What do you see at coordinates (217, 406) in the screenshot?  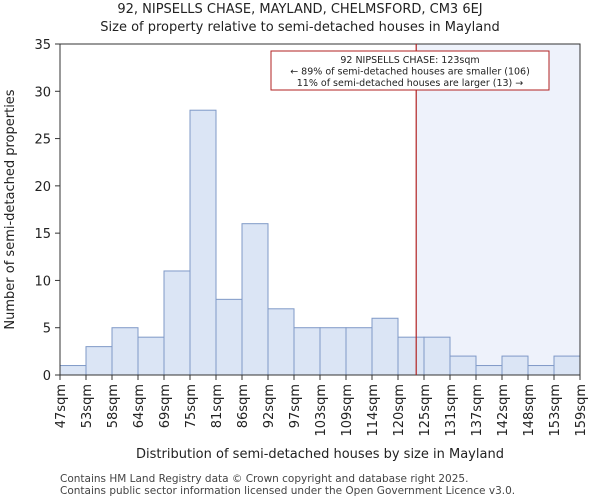 I see `x-tick-label: 81sqm` at bounding box center [217, 406].